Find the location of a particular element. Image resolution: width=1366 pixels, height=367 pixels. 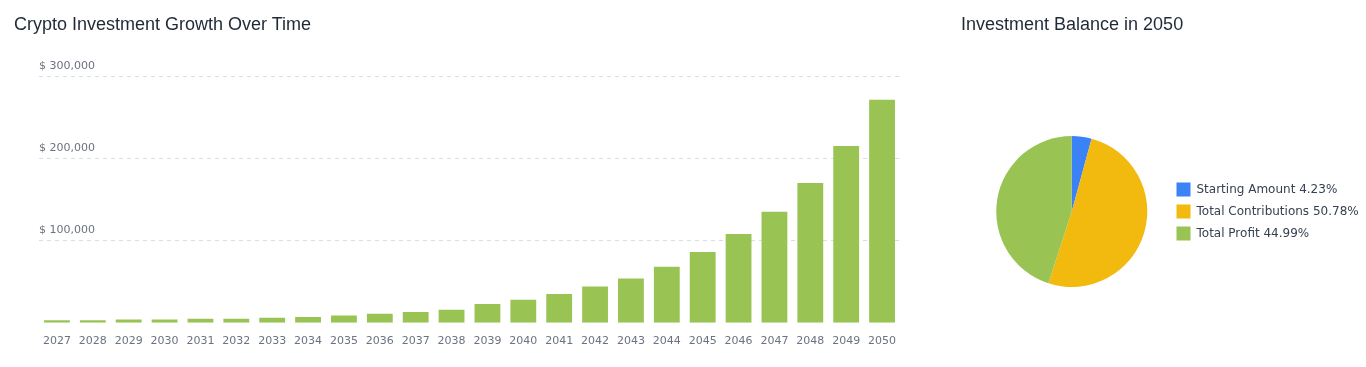

x-tick-label: 2029 is located at coordinates (128, 341).